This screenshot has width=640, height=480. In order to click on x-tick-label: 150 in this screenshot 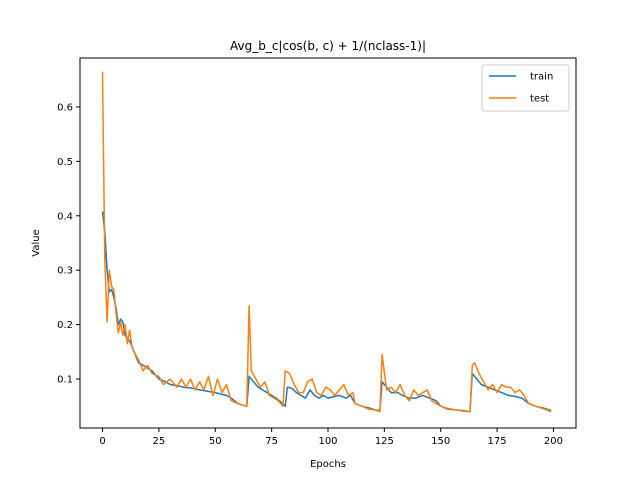, I will do `click(440, 441)`.